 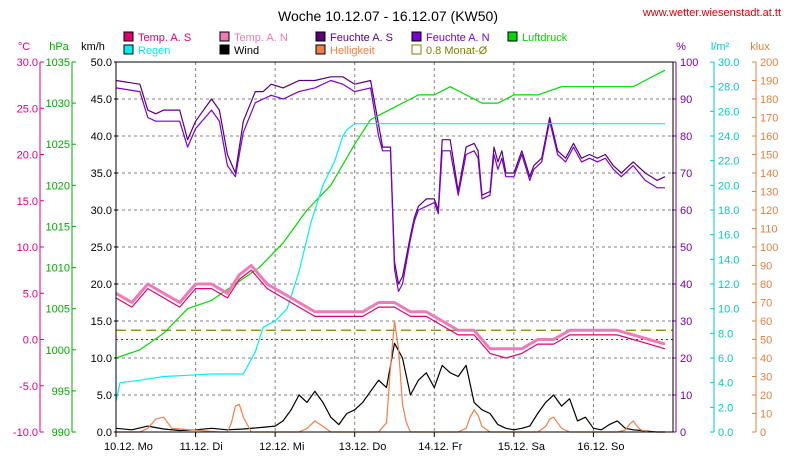 I want to click on tick-label-percent: 0, so click(x=683, y=433).